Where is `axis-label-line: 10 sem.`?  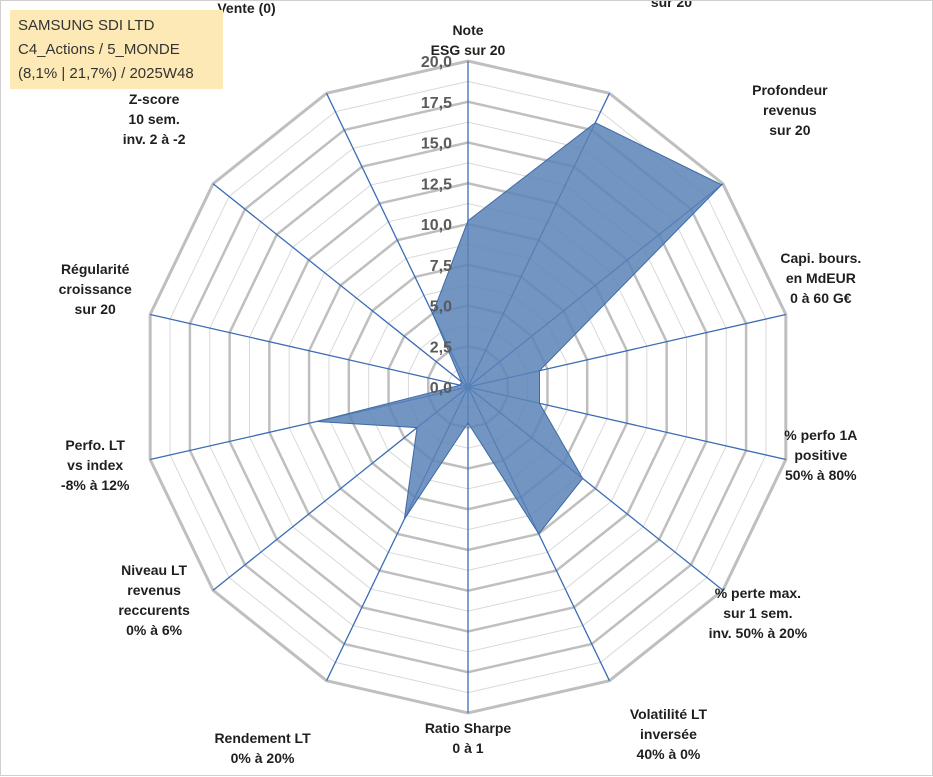
axis-label-line: 10 sem. is located at coordinates (153, 119).